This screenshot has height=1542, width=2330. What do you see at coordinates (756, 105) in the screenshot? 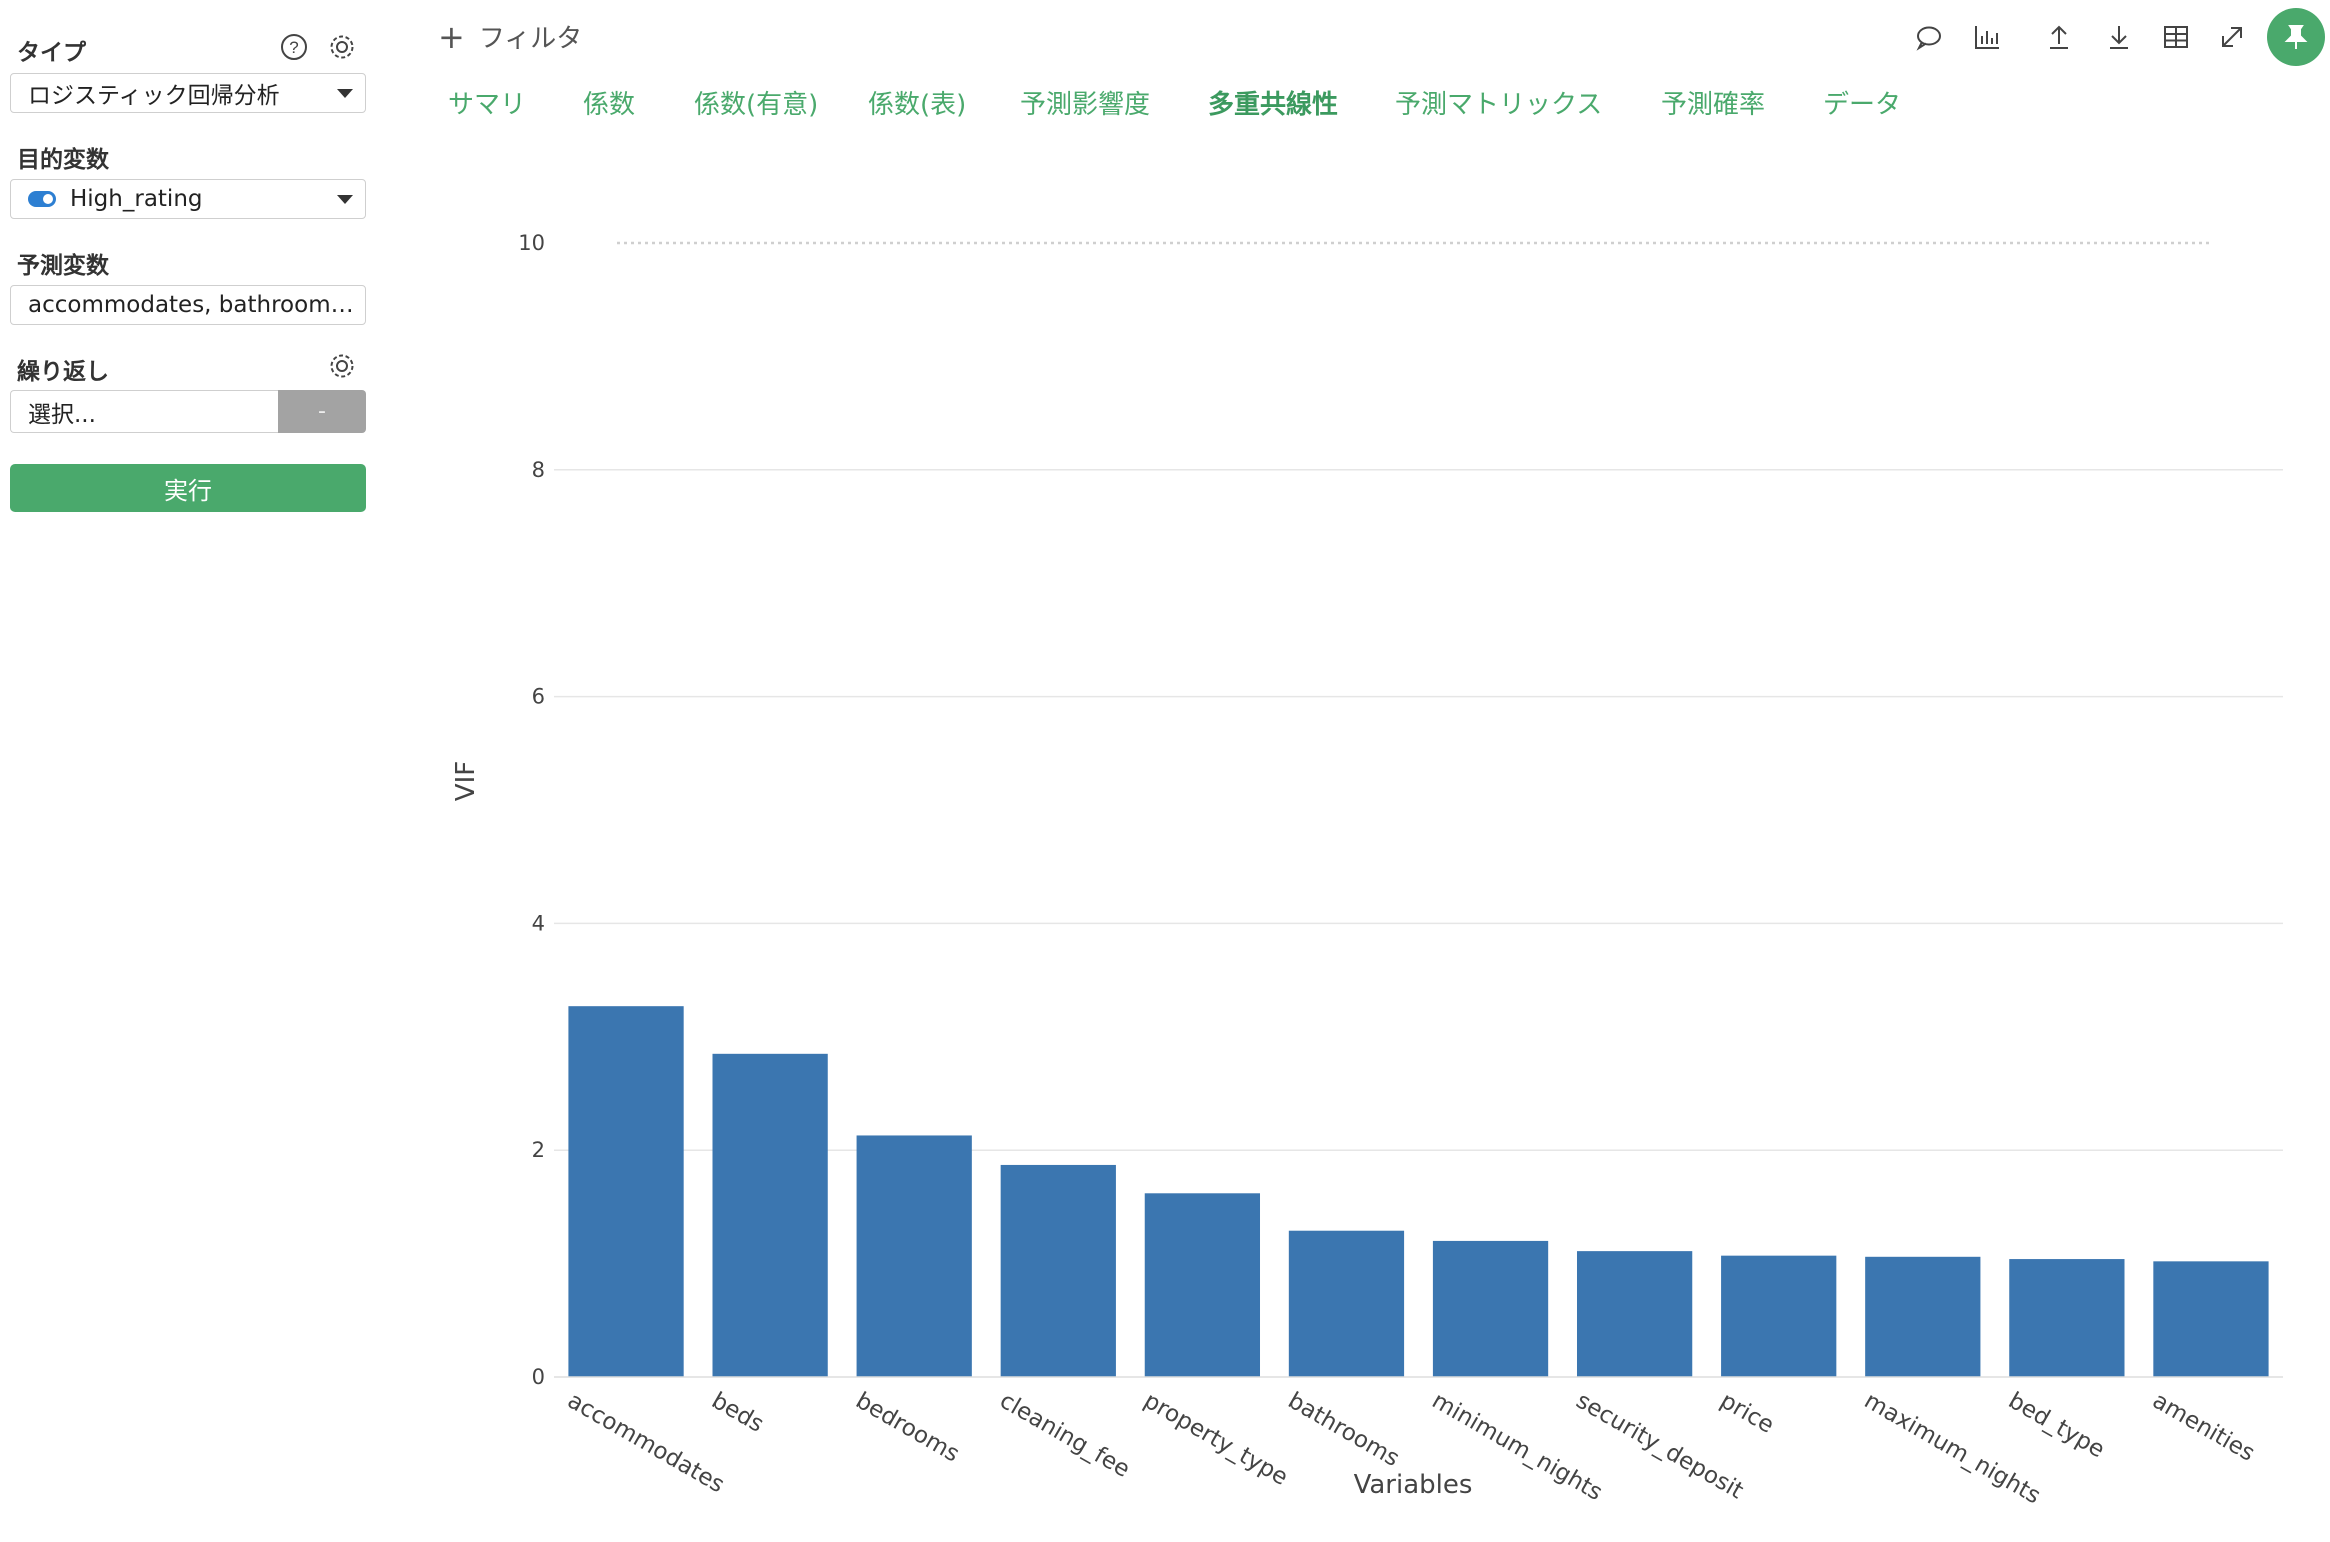
I see `tab-coefficients-significant: 係数(有意)` at bounding box center [756, 105].